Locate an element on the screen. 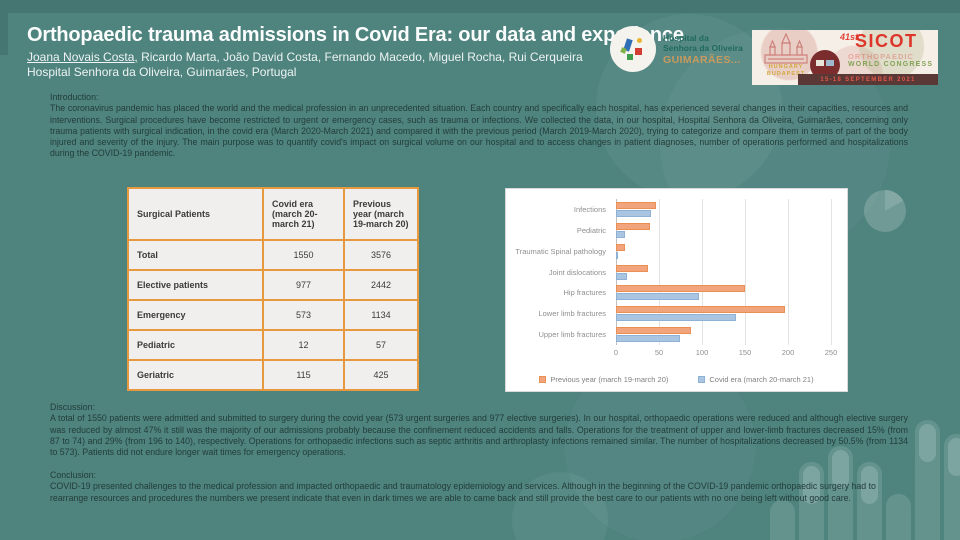 This screenshot has height=540, width=960. chart-plot-area is located at coordinates (724, 272).